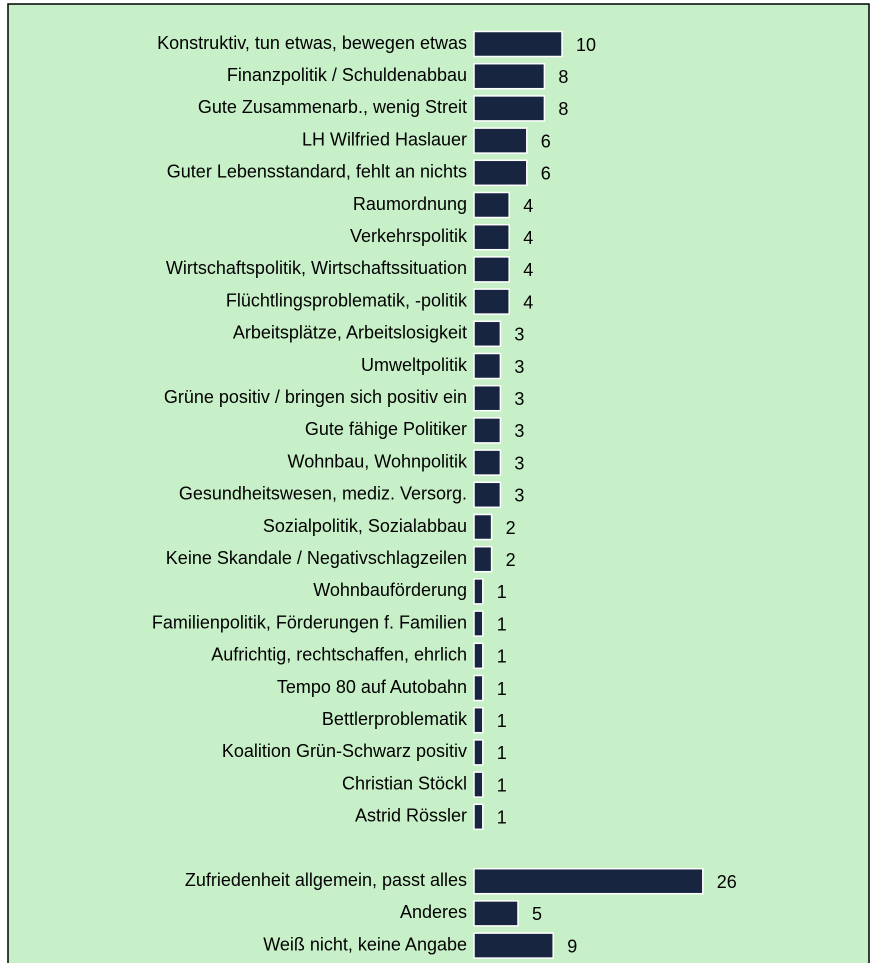 The width and height of the screenshot is (877, 963). I want to click on value-label: 26, so click(727, 882).